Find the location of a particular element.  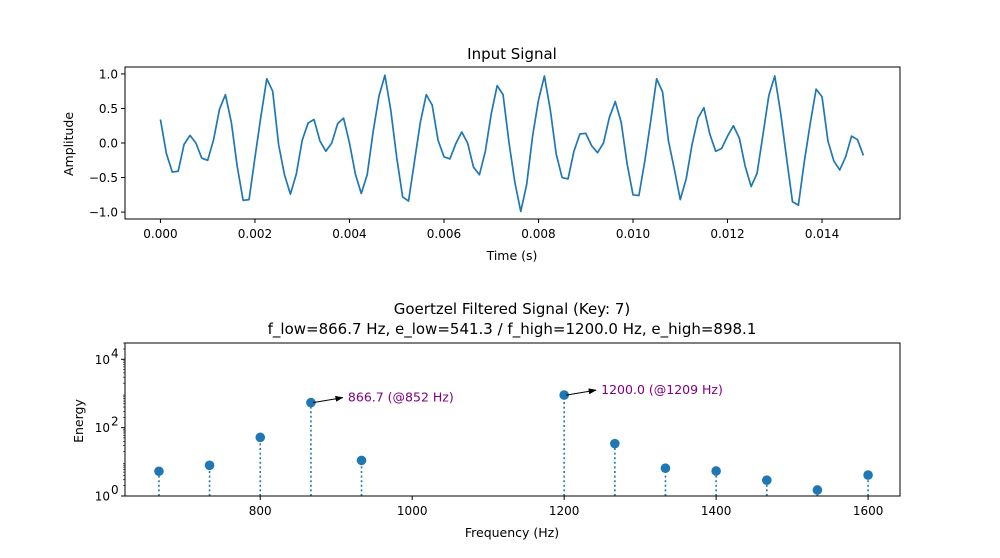

goertzel-x-axis-label: Frequency (Hz) is located at coordinates (512, 532).